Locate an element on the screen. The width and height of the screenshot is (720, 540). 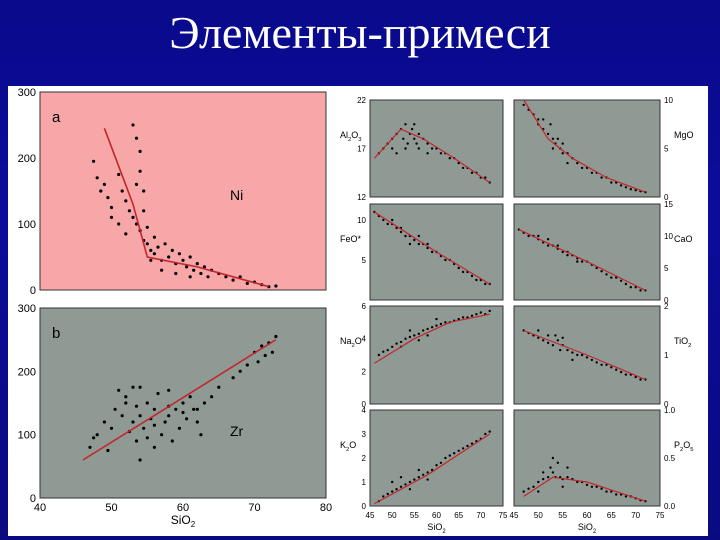
element-label: K2O is located at coordinates (348, 446).